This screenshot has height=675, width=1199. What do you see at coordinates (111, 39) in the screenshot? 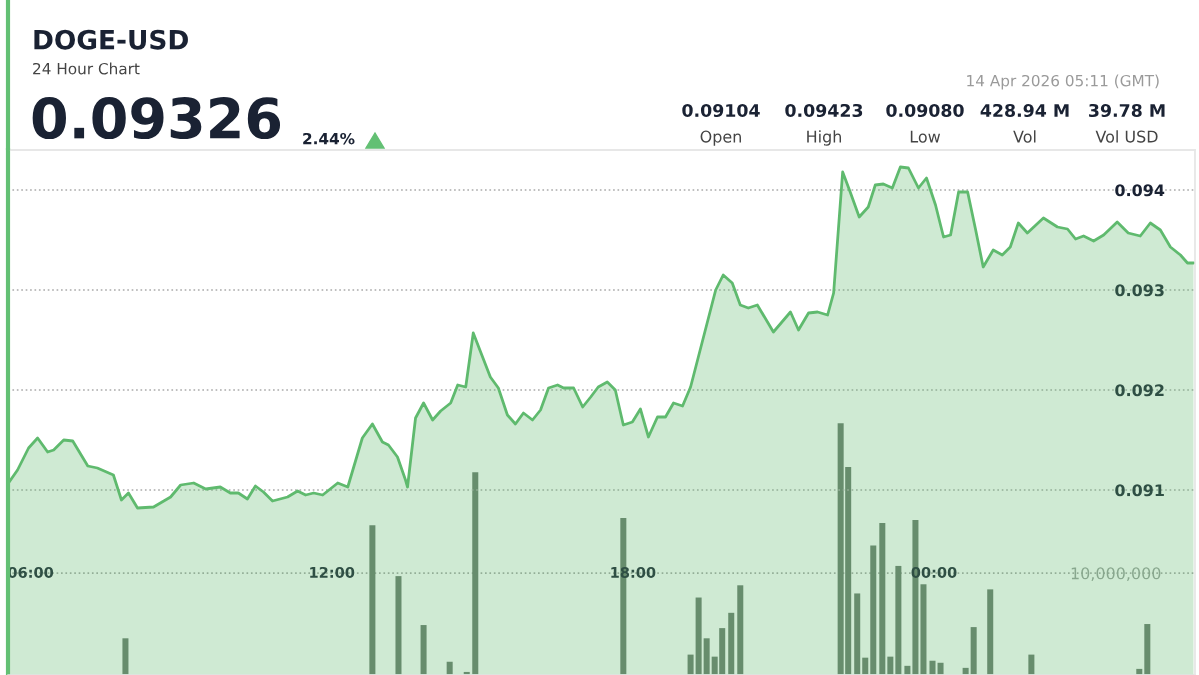
I see `chart-title: DOGE-USD` at bounding box center [111, 39].